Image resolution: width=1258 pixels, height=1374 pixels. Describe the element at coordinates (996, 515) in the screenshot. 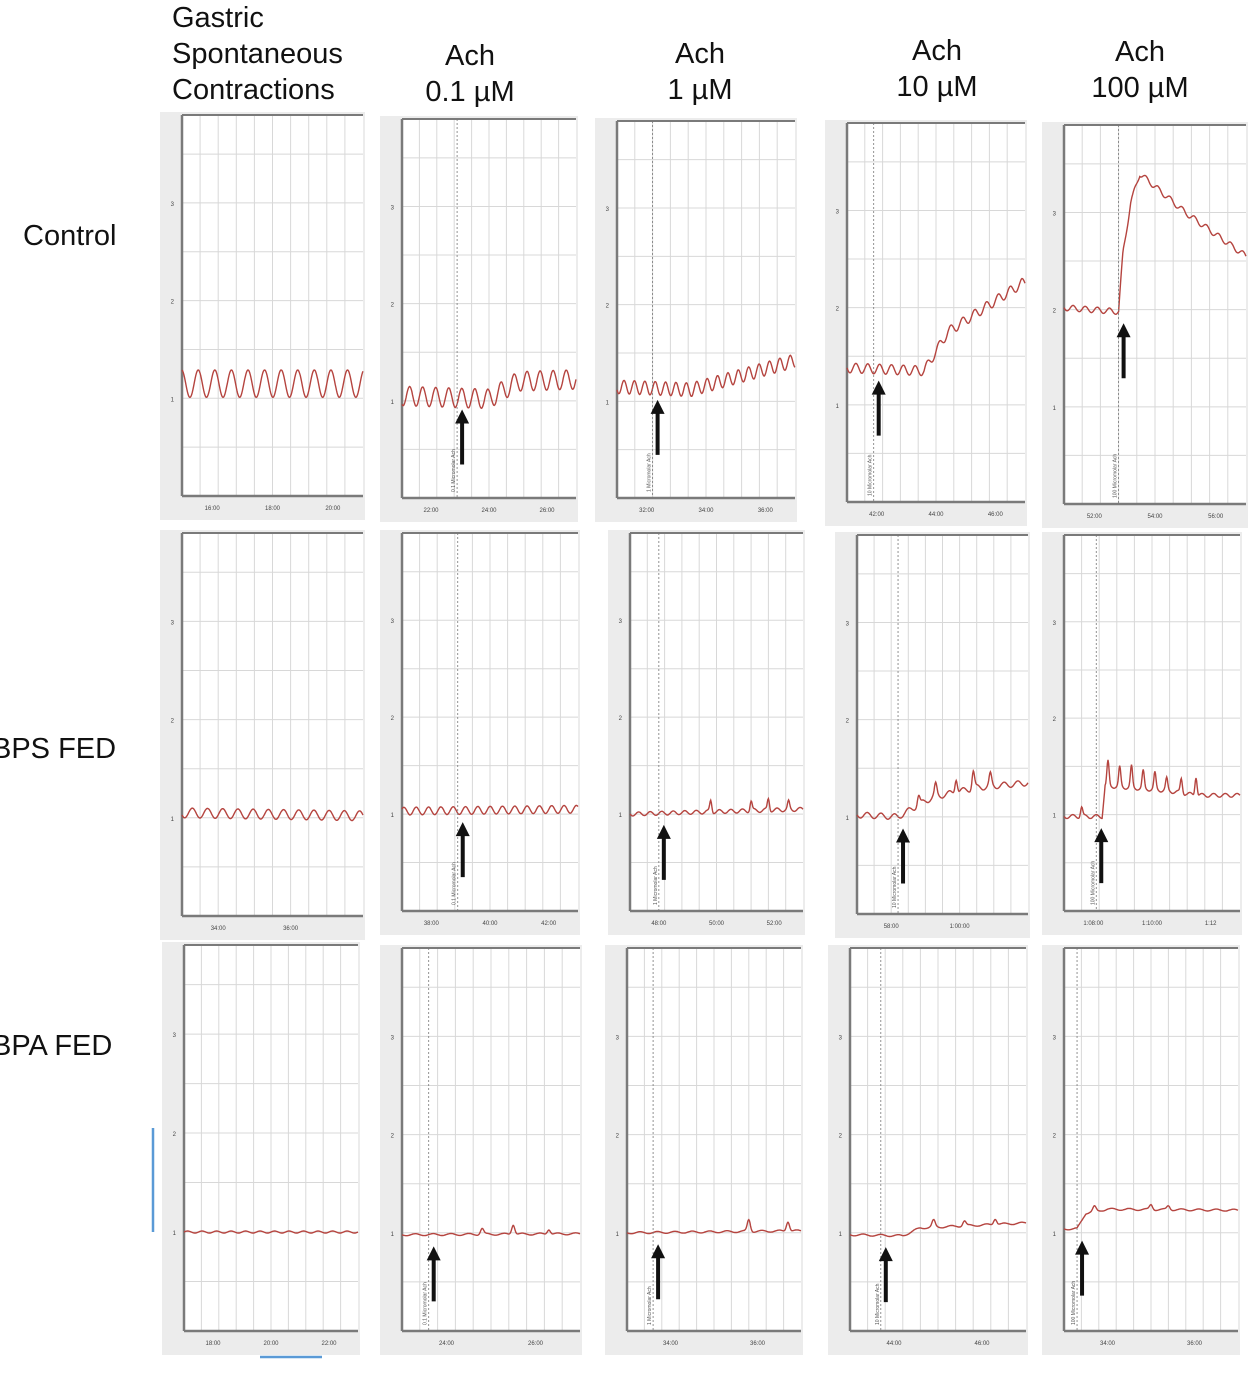

I see `x-tick-label: 46:00` at that location.